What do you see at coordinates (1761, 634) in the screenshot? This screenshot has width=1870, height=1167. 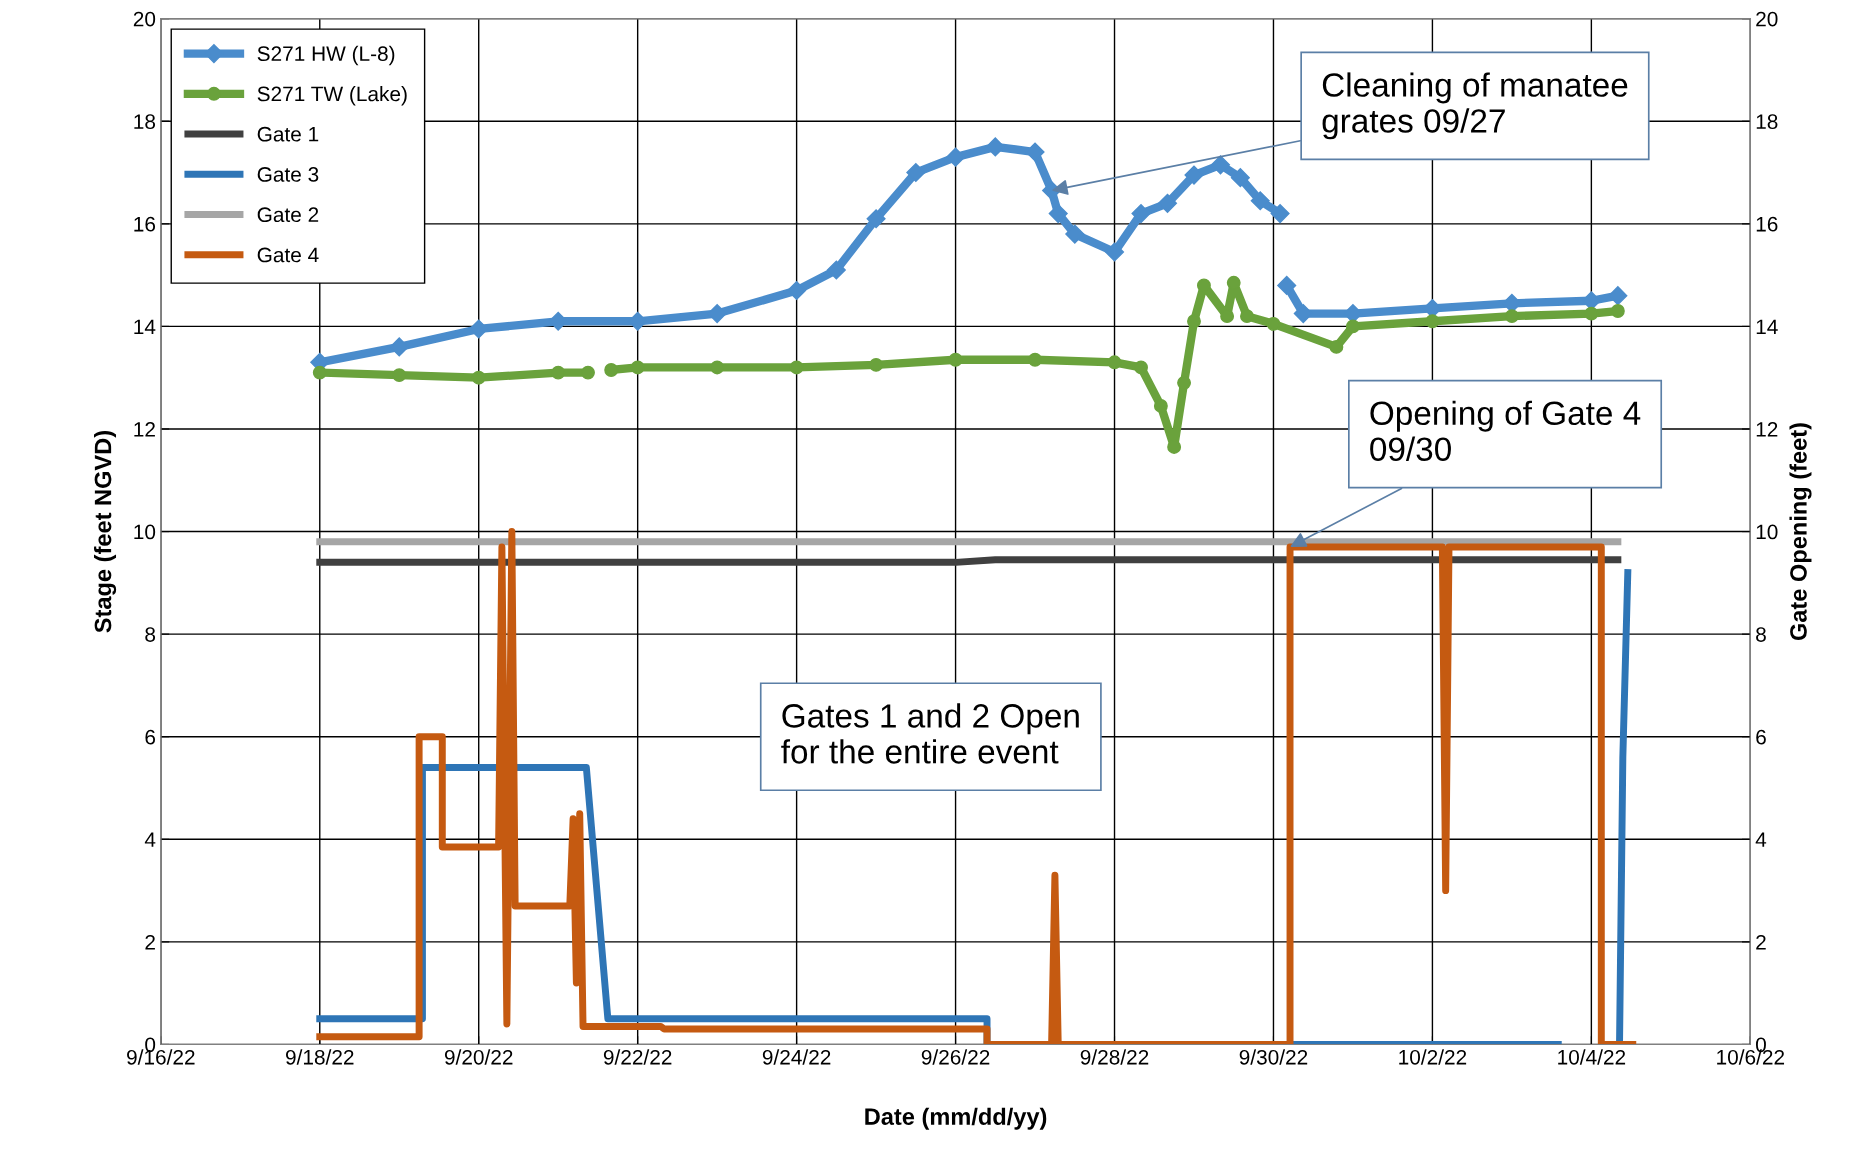 I see `y2-tick-label: 8` at bounding box center [1761, 634].